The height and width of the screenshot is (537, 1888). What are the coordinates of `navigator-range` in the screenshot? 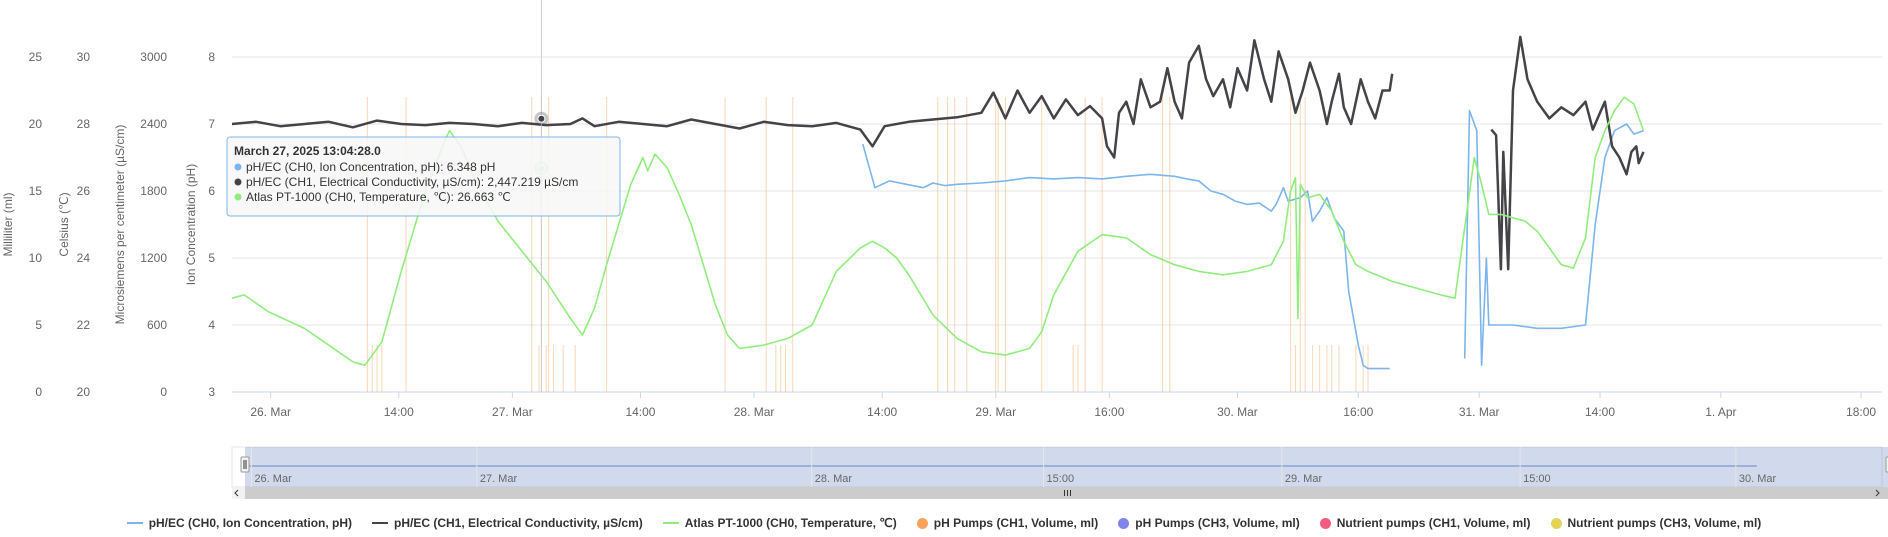 It's located at (1066, 467).